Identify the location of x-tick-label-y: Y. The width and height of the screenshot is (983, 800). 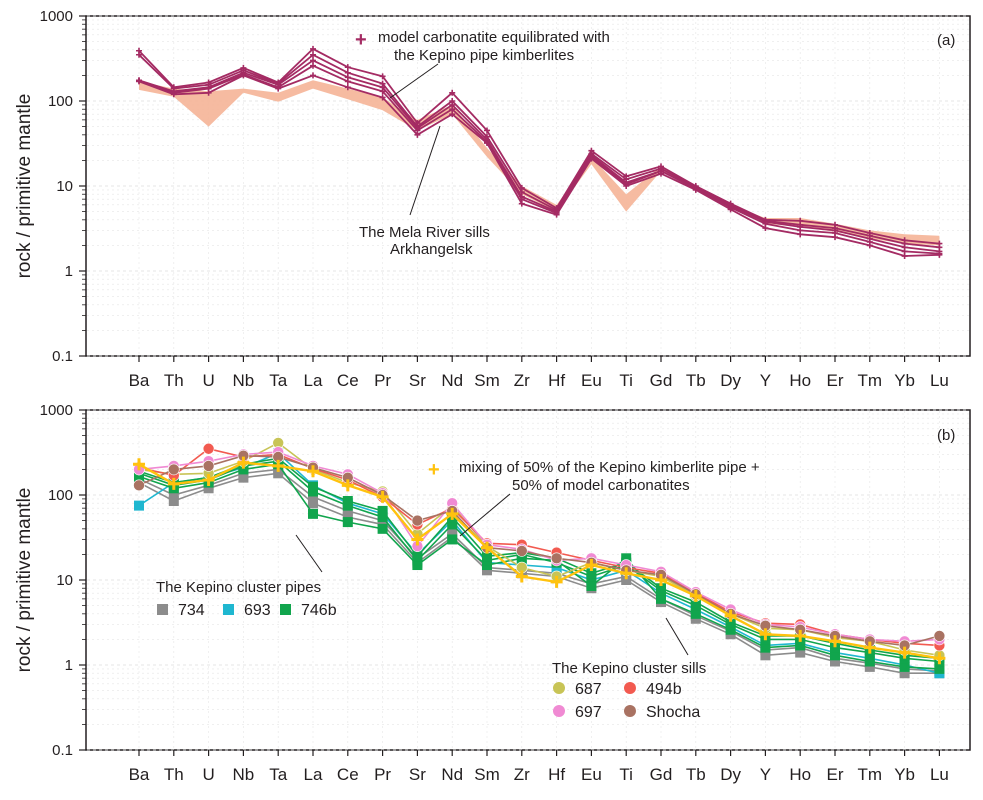
(765, 380).